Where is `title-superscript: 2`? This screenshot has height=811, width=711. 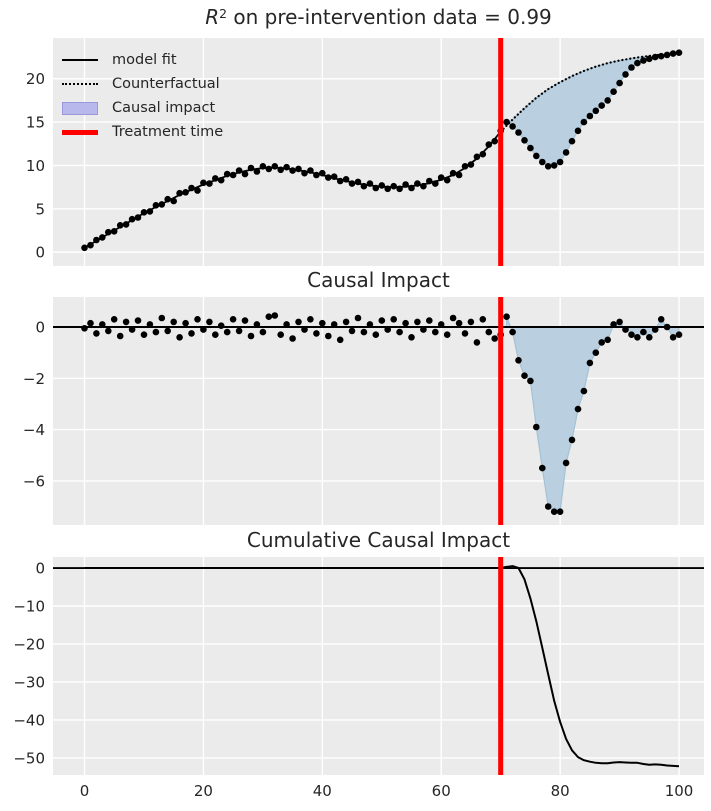
title-superscript: 2 is located at coordinates (223, 13).